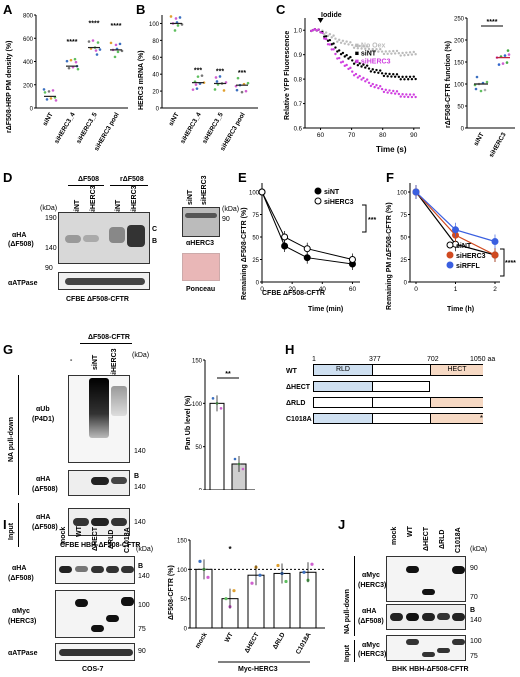 The image size is (520, 677). I want to click on lane-j4: ΔRLD, so click(442, 539).